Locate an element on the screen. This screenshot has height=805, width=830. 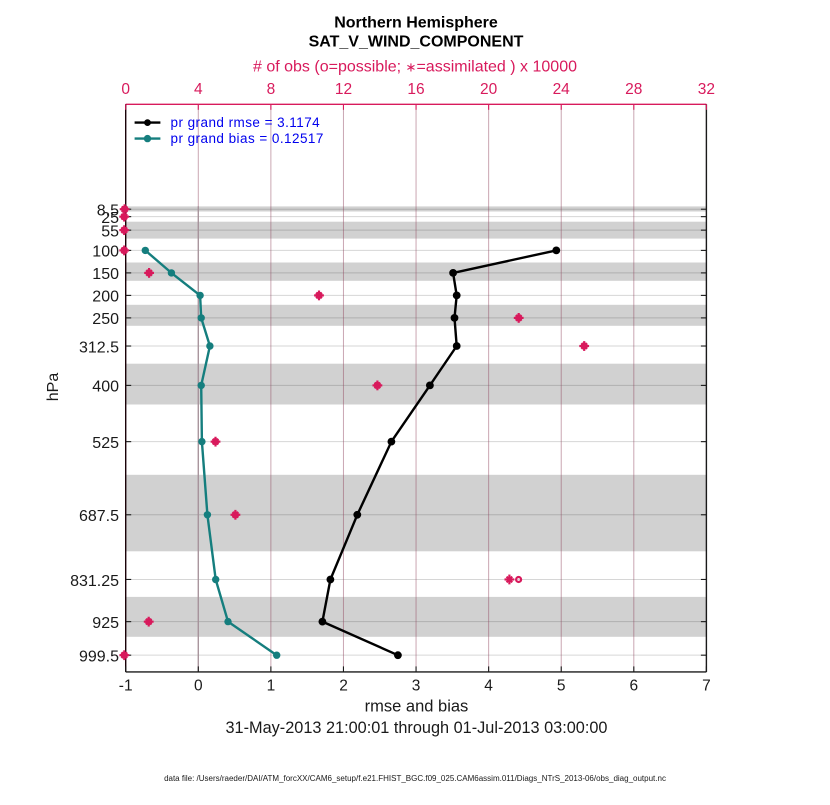
svg-text: 7 is located at coordinates (706, 685).